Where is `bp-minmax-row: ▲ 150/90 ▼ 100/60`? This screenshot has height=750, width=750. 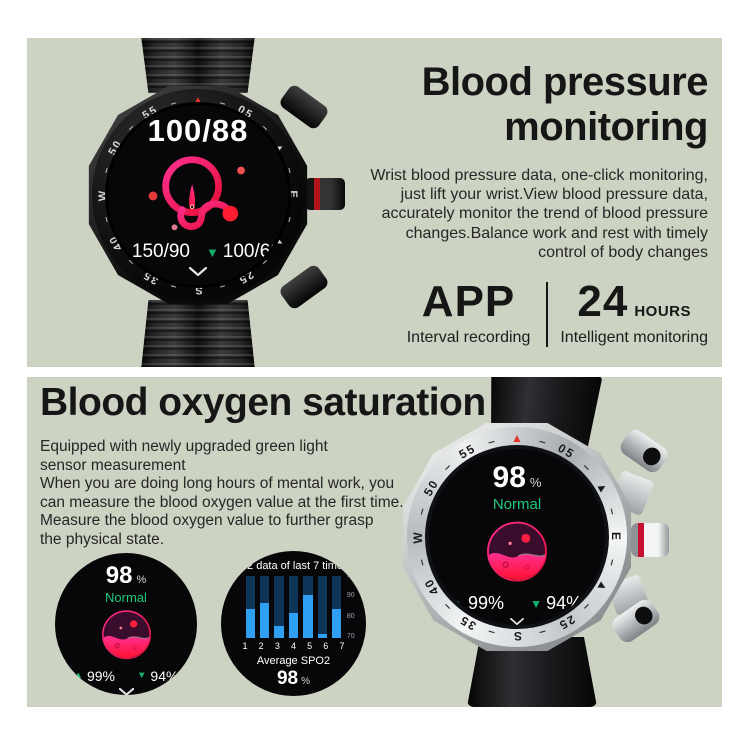
bp-minmax-row: ▲ 150/90 ▼ 100/60 is located at coordinates (198, 252).